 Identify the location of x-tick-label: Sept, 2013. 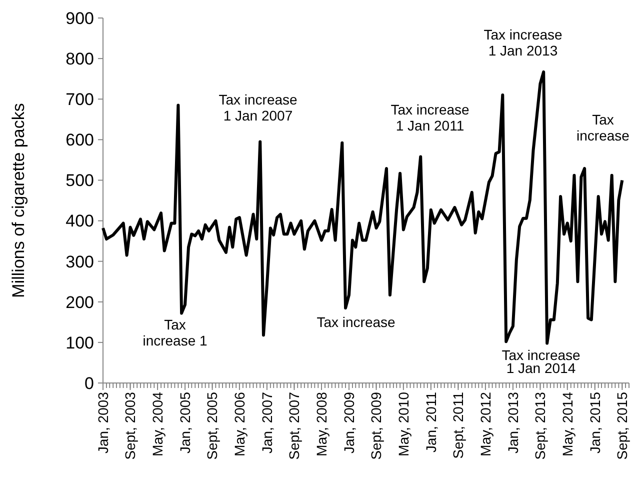
(540, 426).